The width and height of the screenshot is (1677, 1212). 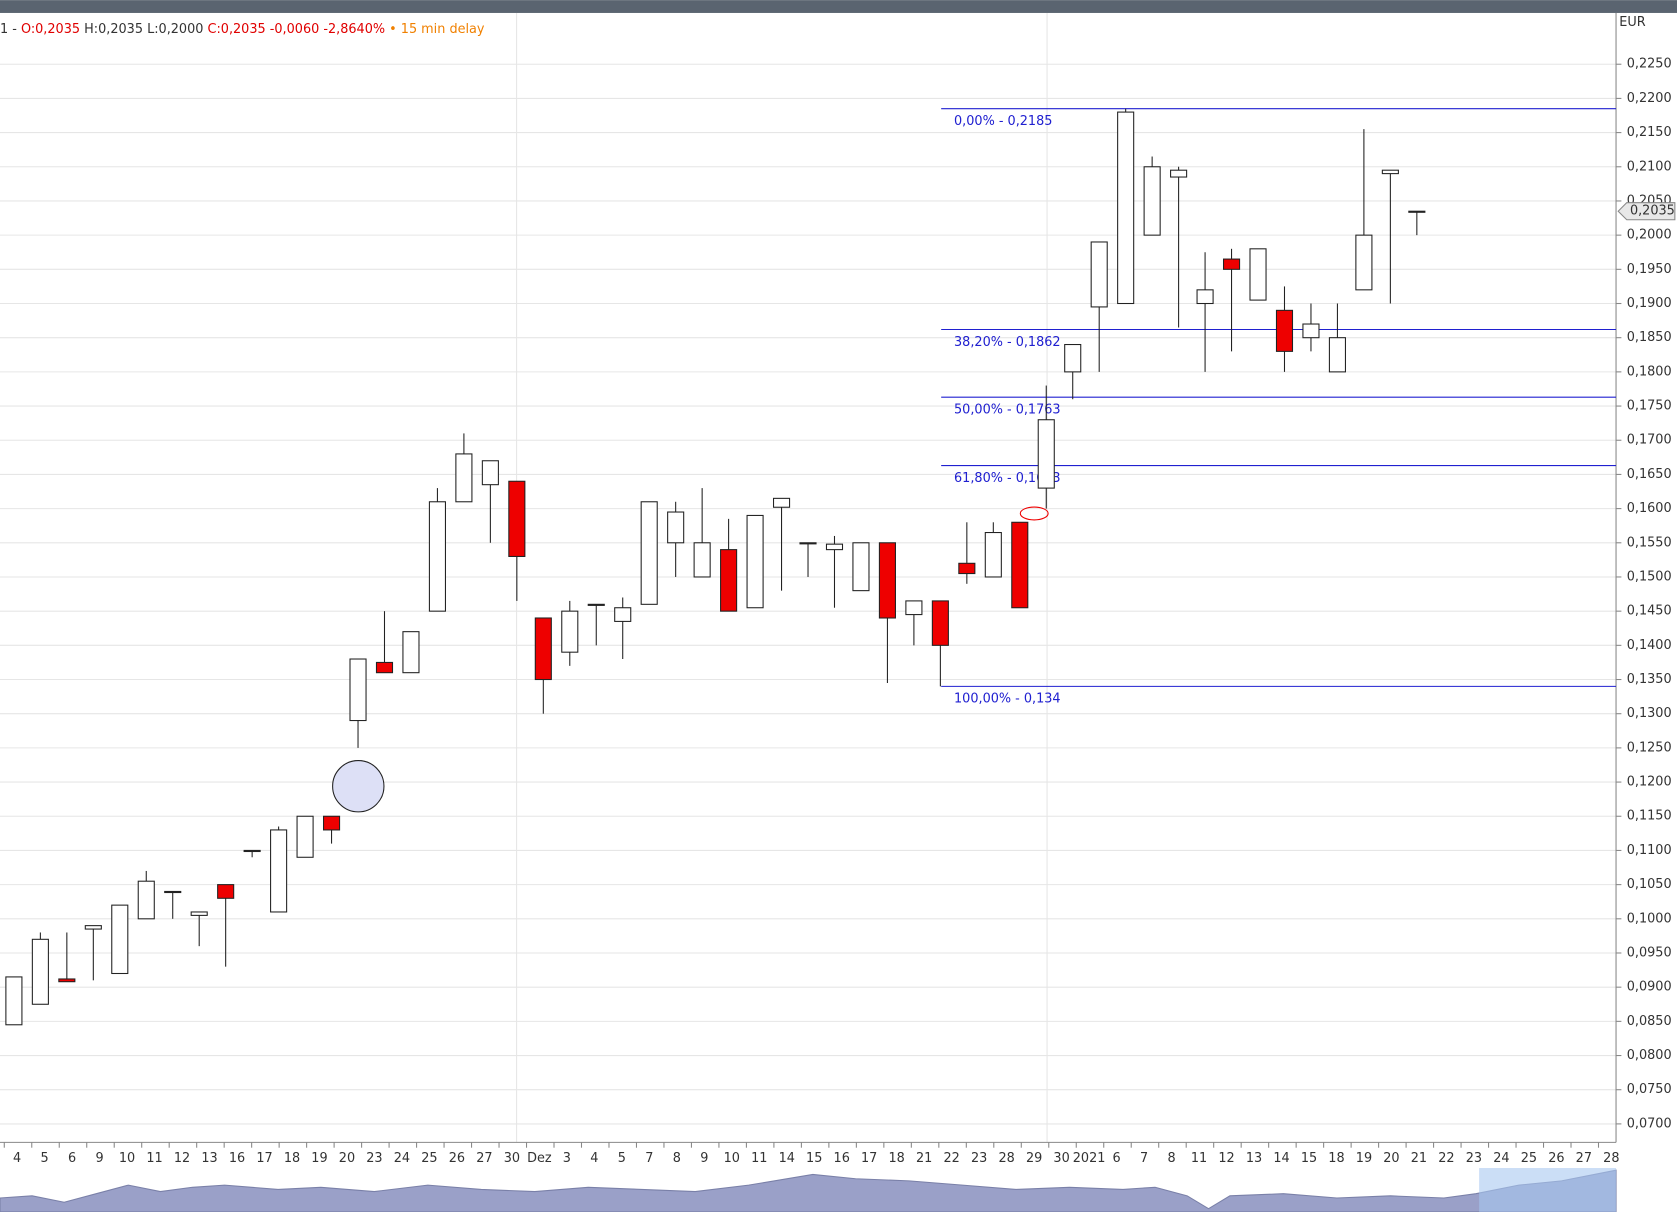 What do you see at coordinates (292, 1158) in the screenshot?
I see `x-tick-label: 18` at bounding box center [292, 1158].